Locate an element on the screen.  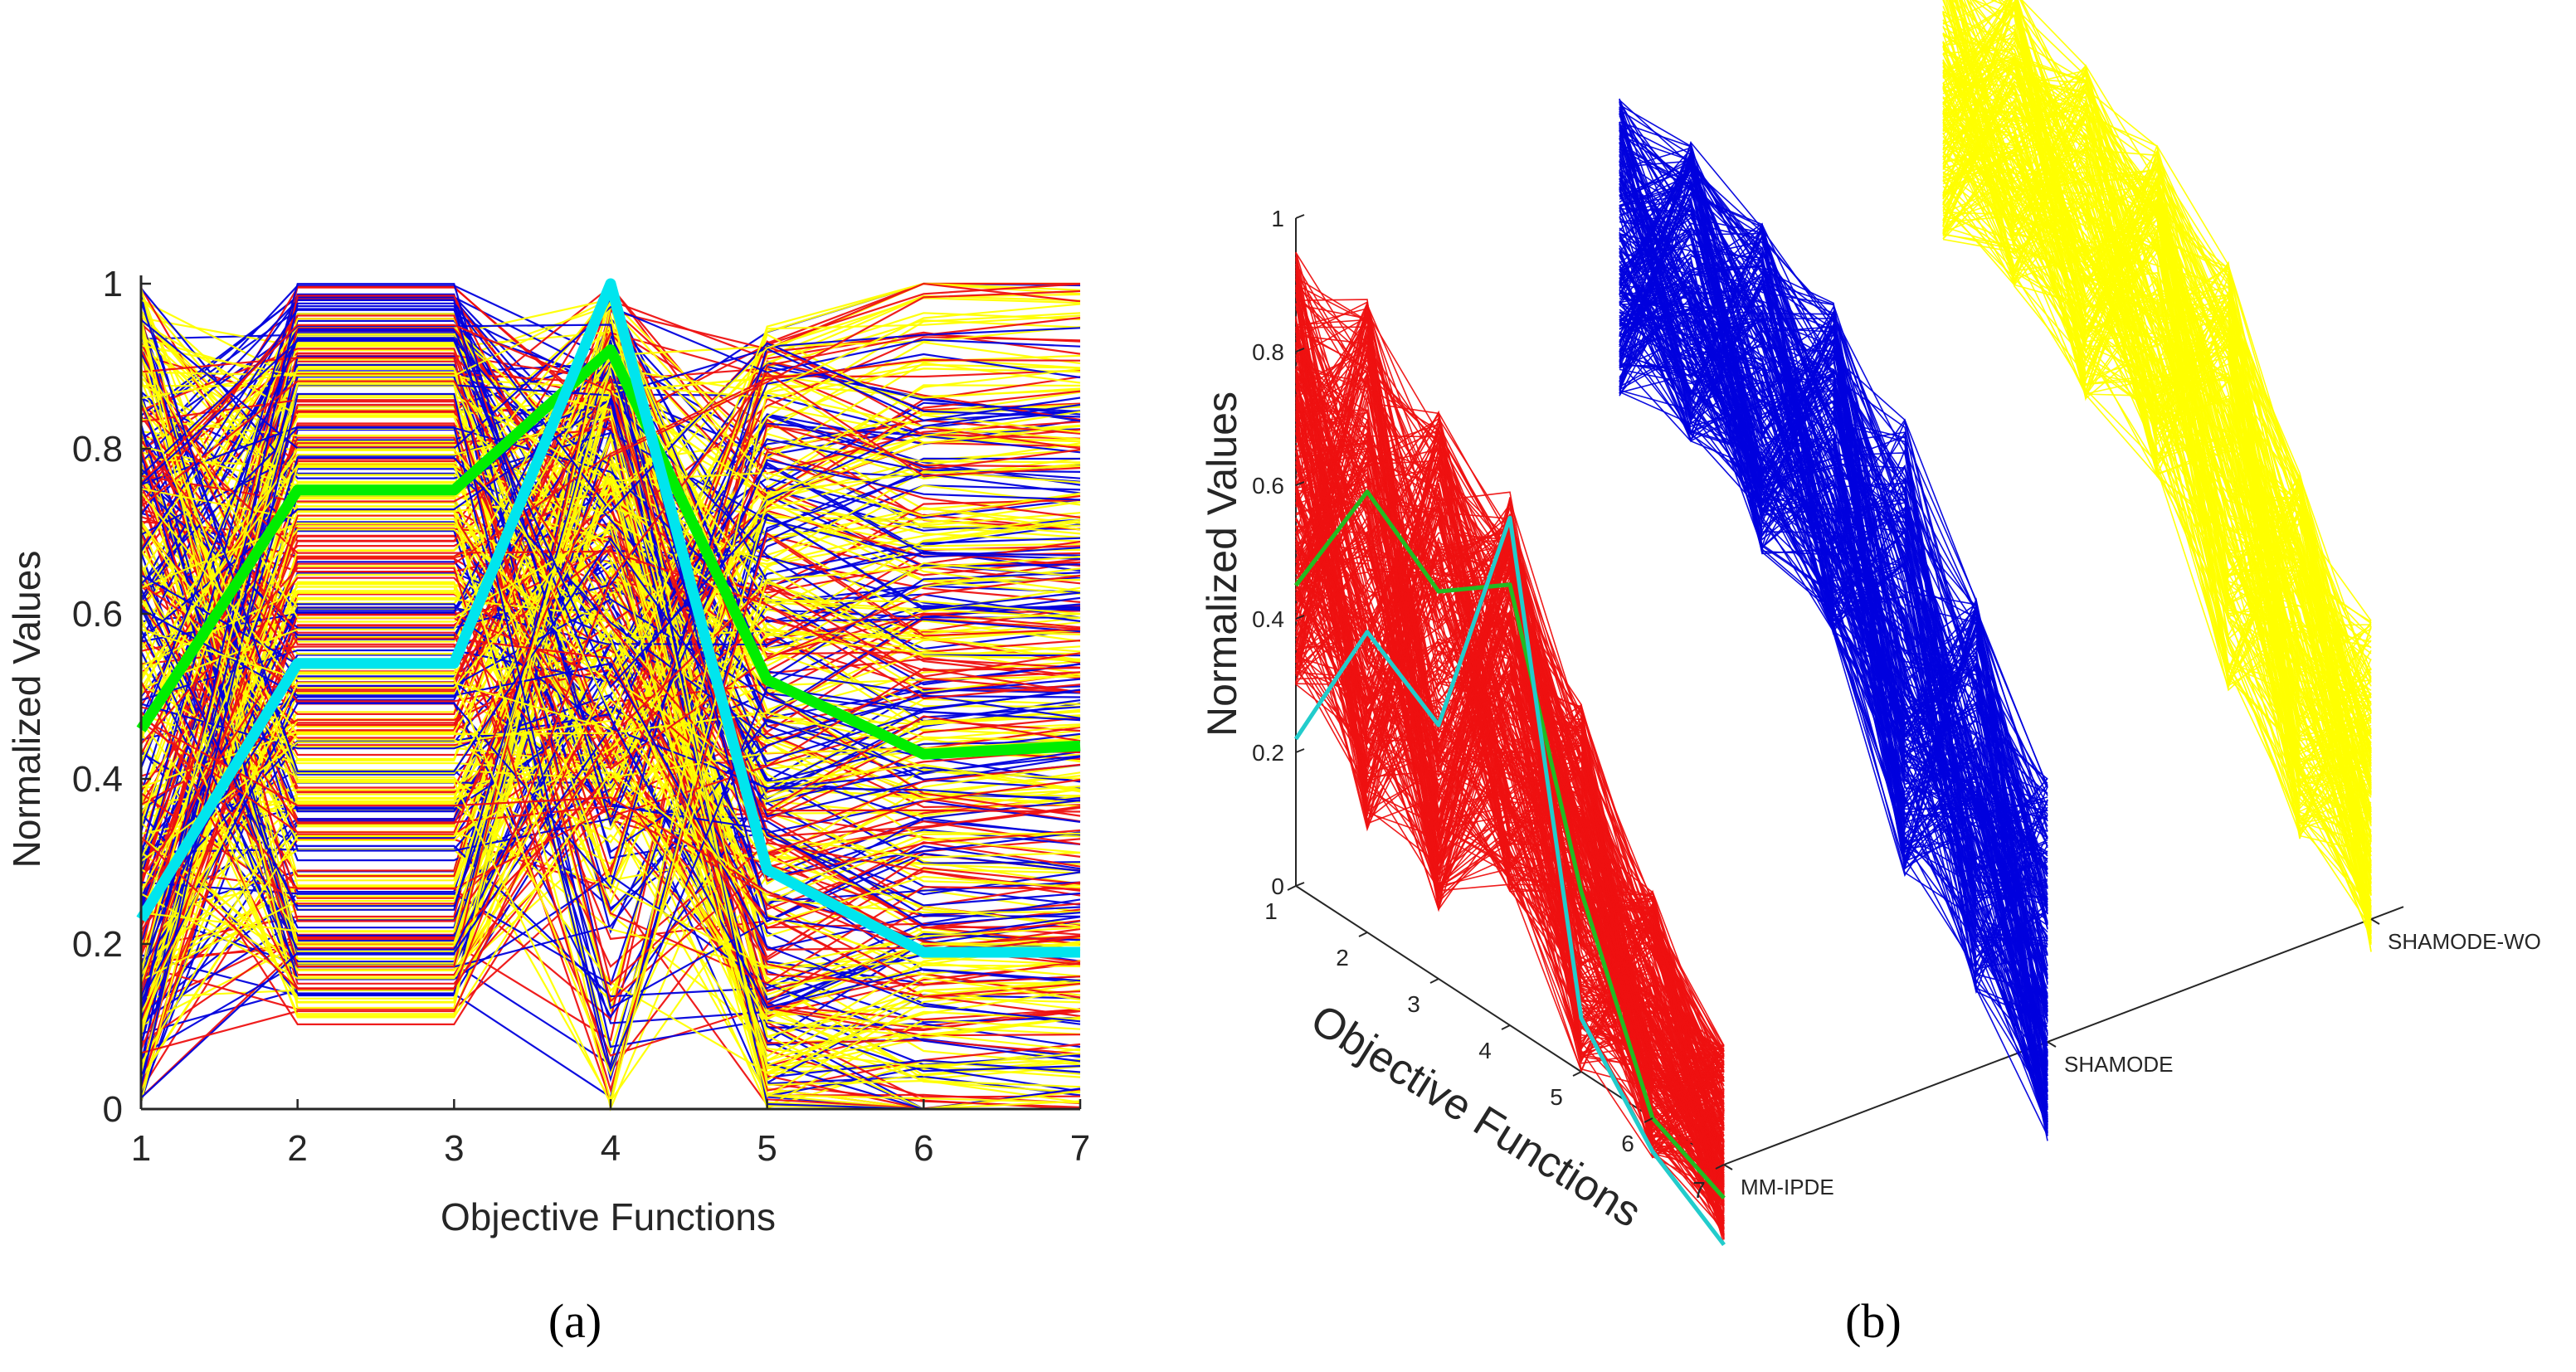
panel-a-y-axis-label: Normalized Values is located at coordinates (26, 709).